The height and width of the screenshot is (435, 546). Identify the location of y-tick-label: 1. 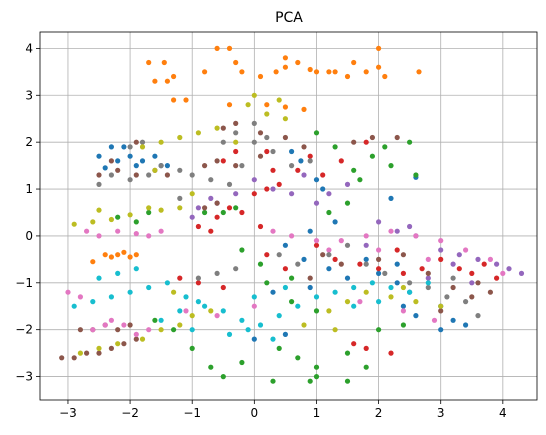
(29, 189).